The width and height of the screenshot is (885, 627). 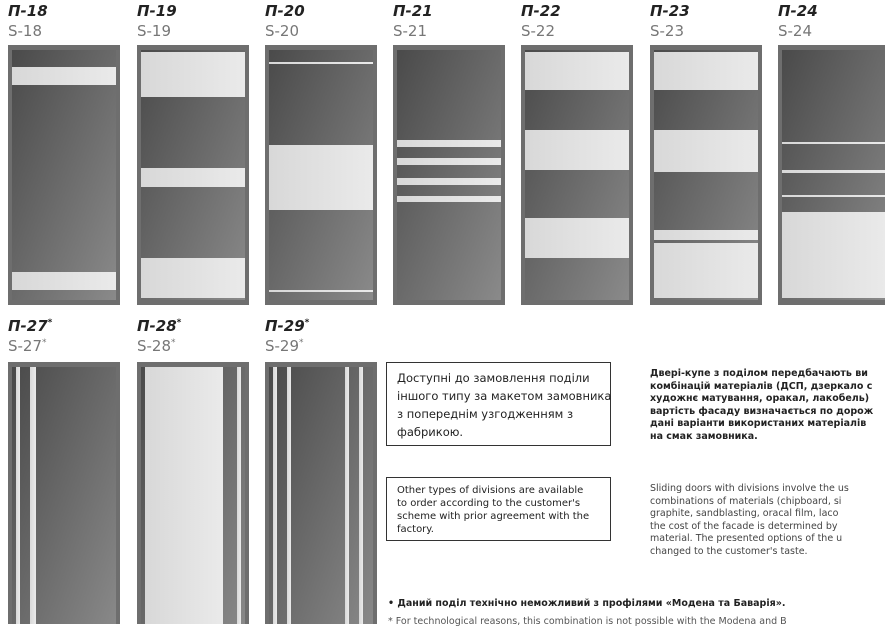 What do you see at coordinates (729, 551) in the screenshot?
I see `text-line: changed to the customer's taste.` at bounding box center [729, 551].